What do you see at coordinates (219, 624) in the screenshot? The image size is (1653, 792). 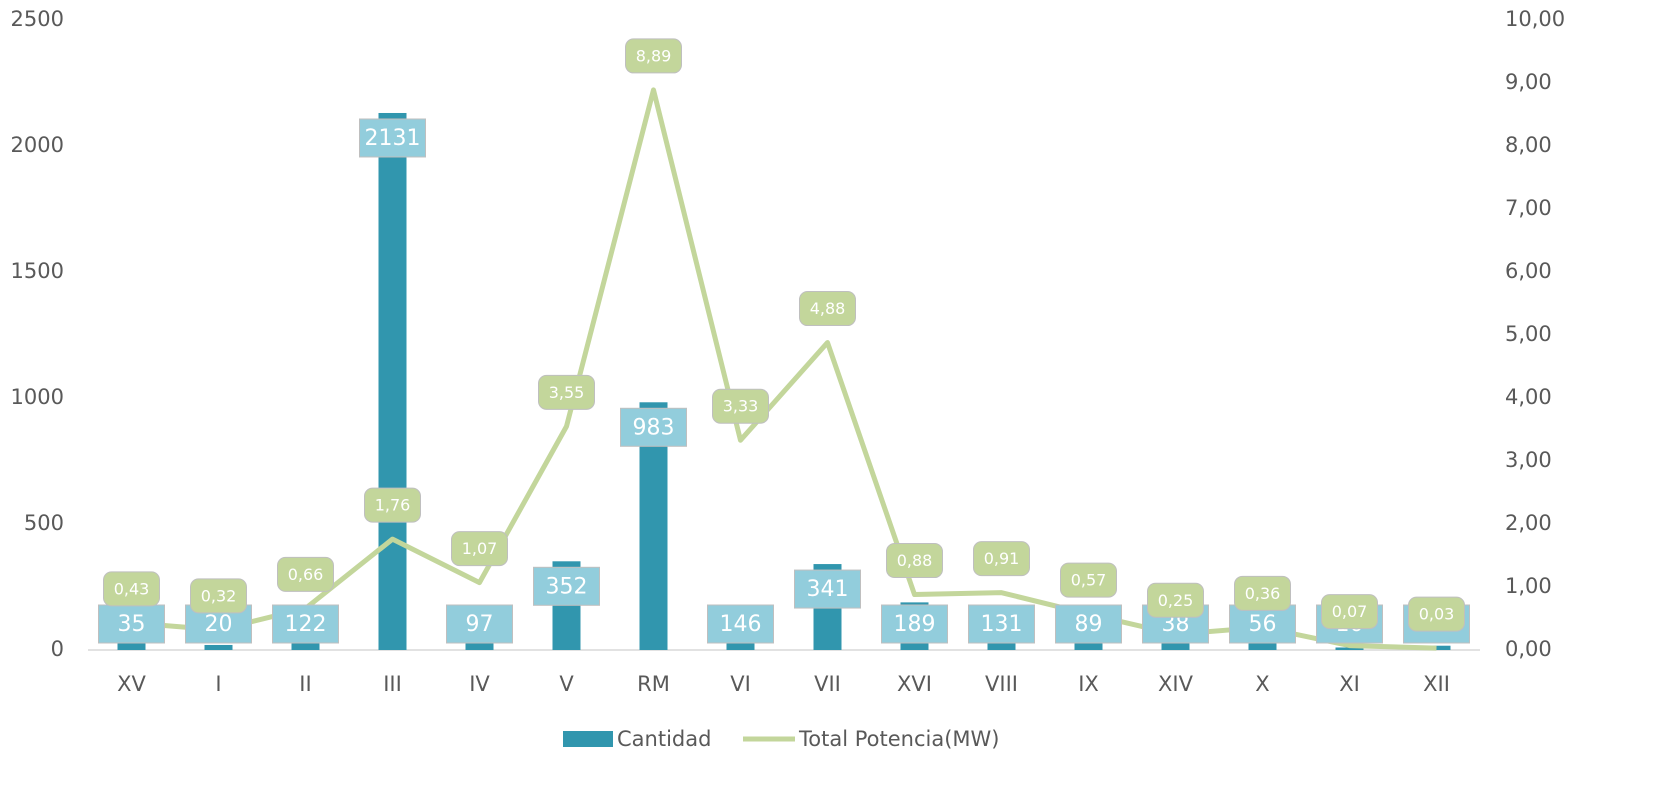 I see `bar-label: 20` at bounding box center [219, 624].